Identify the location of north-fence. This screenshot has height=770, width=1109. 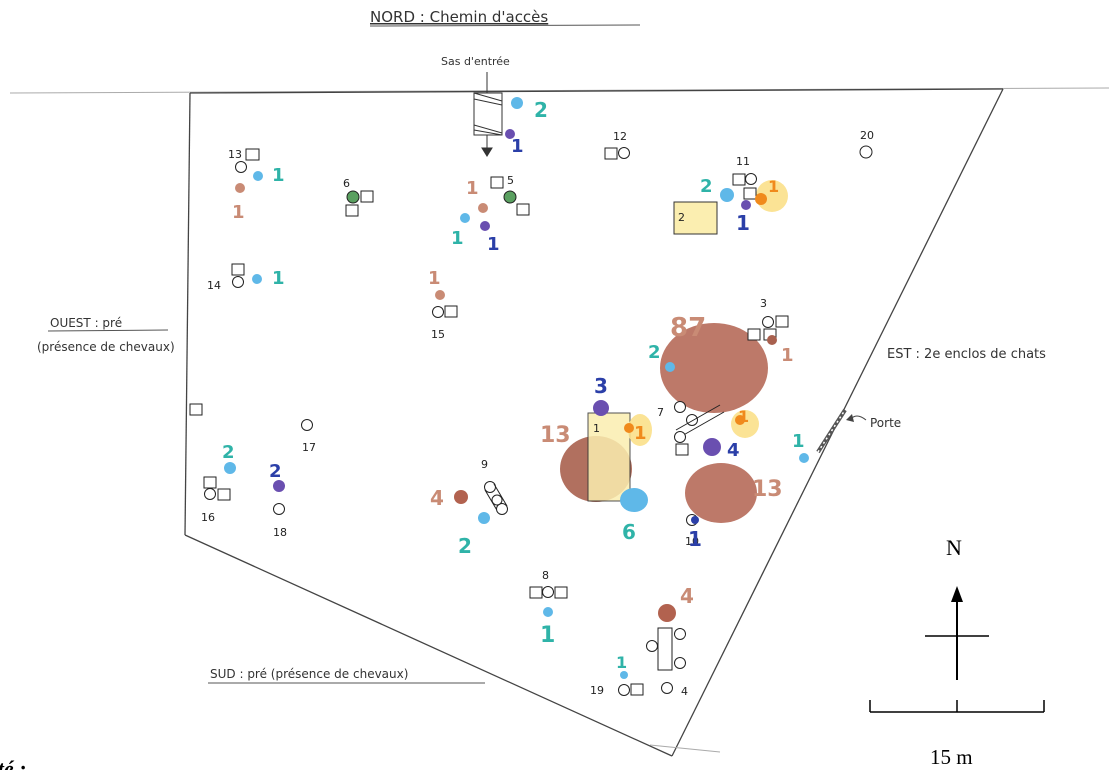
(596, 91).